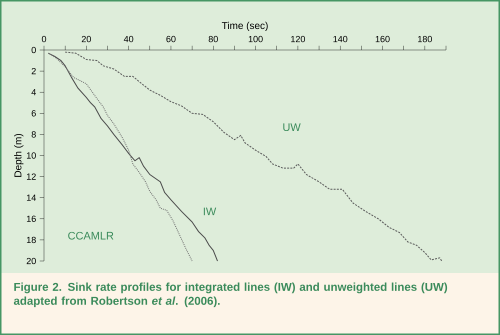  What do you see at coordinates (44, 39) in the screenshot?
I see `x-tick-label: 0` at bounding box center [44, 39].